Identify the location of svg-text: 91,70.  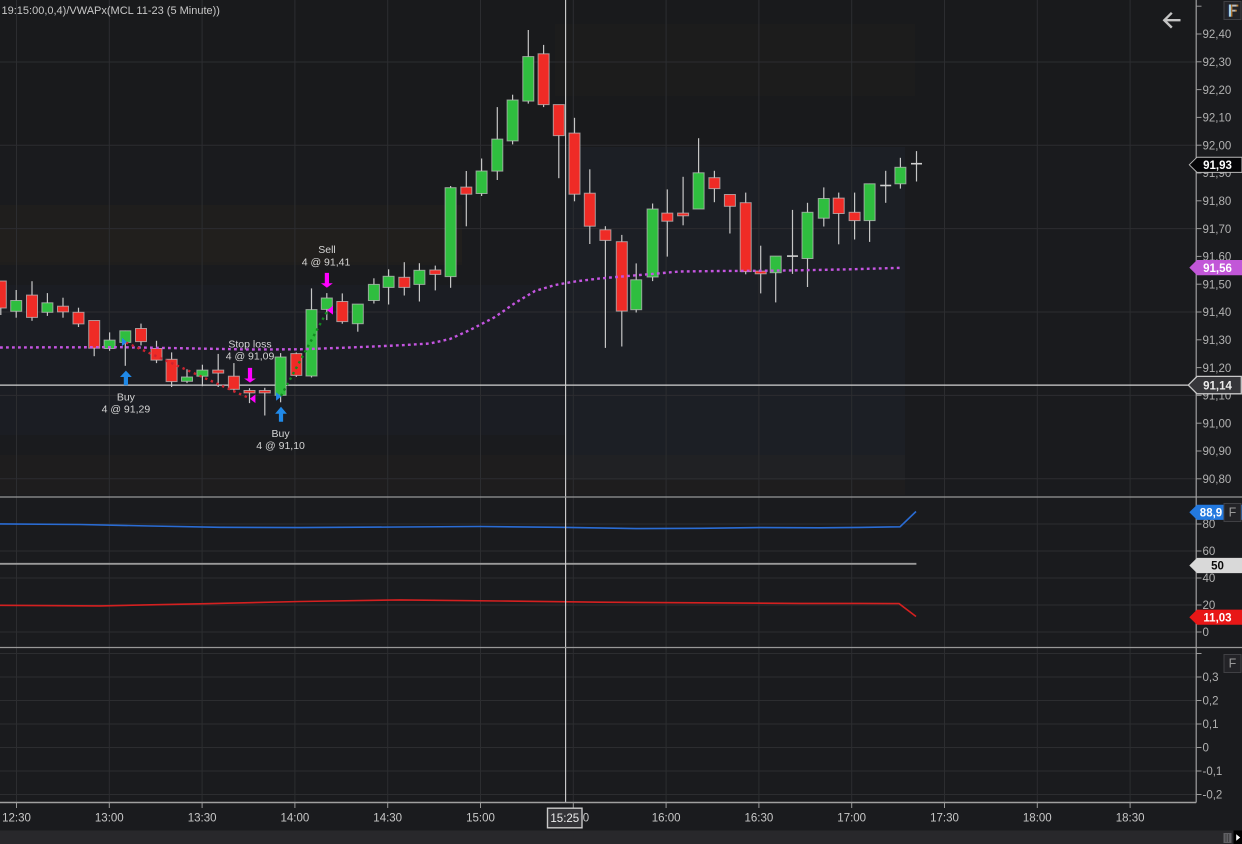
(1217, 230).